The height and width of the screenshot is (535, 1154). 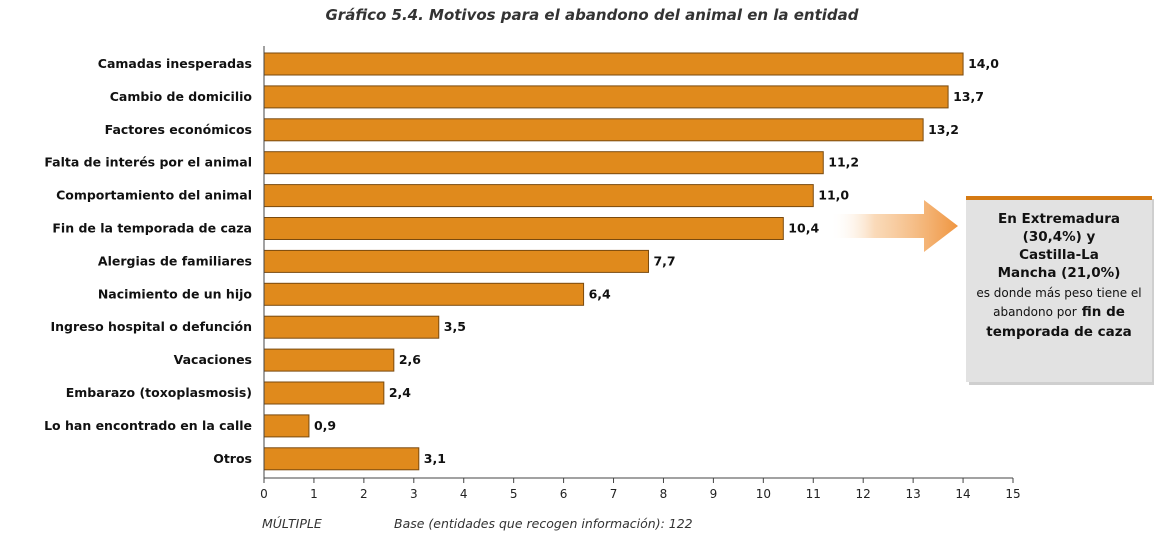 I want to click on x-tick-label: 6, so click(x=564, y=494).